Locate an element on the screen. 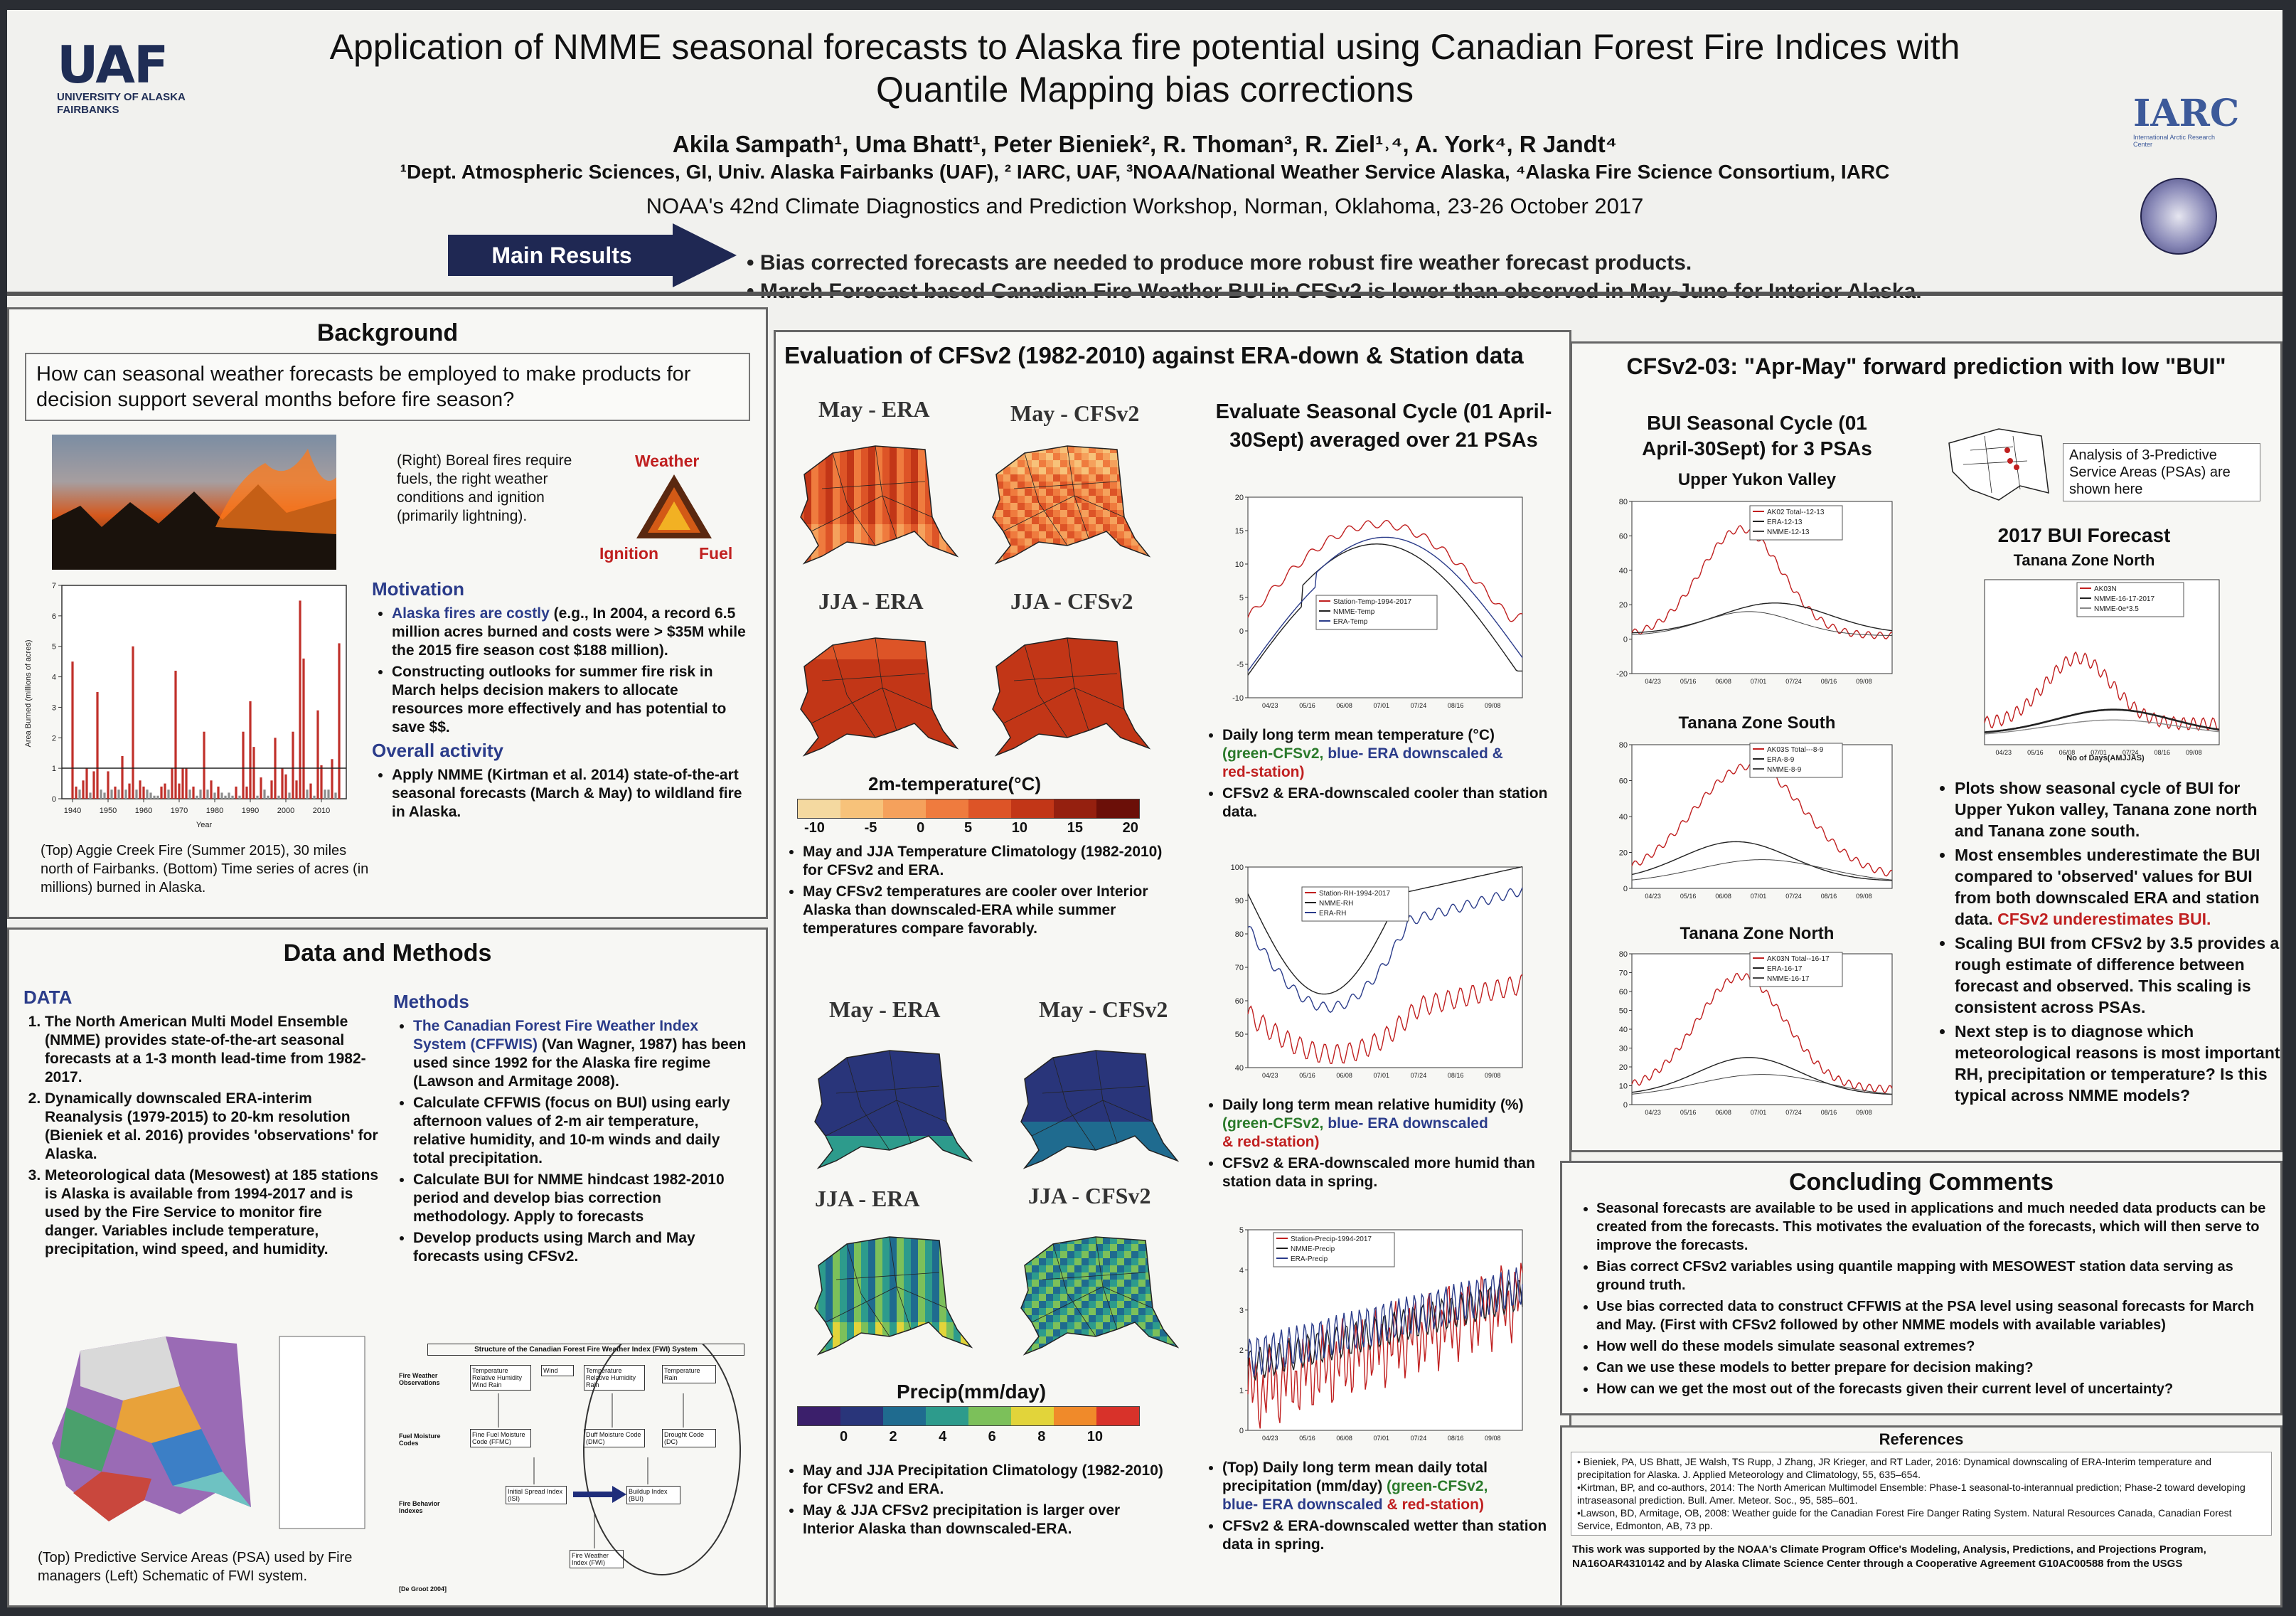 The height and width of the screenshot is (1616, 2296). map-label-jja-era-precip: JJA - ERA is located at coordinates (867, 1198).